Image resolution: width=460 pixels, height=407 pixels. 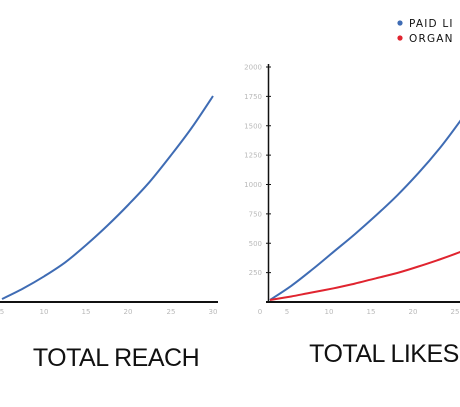 I want to click on likes-y-tick-label: 1500, so click(x=253, y=126).